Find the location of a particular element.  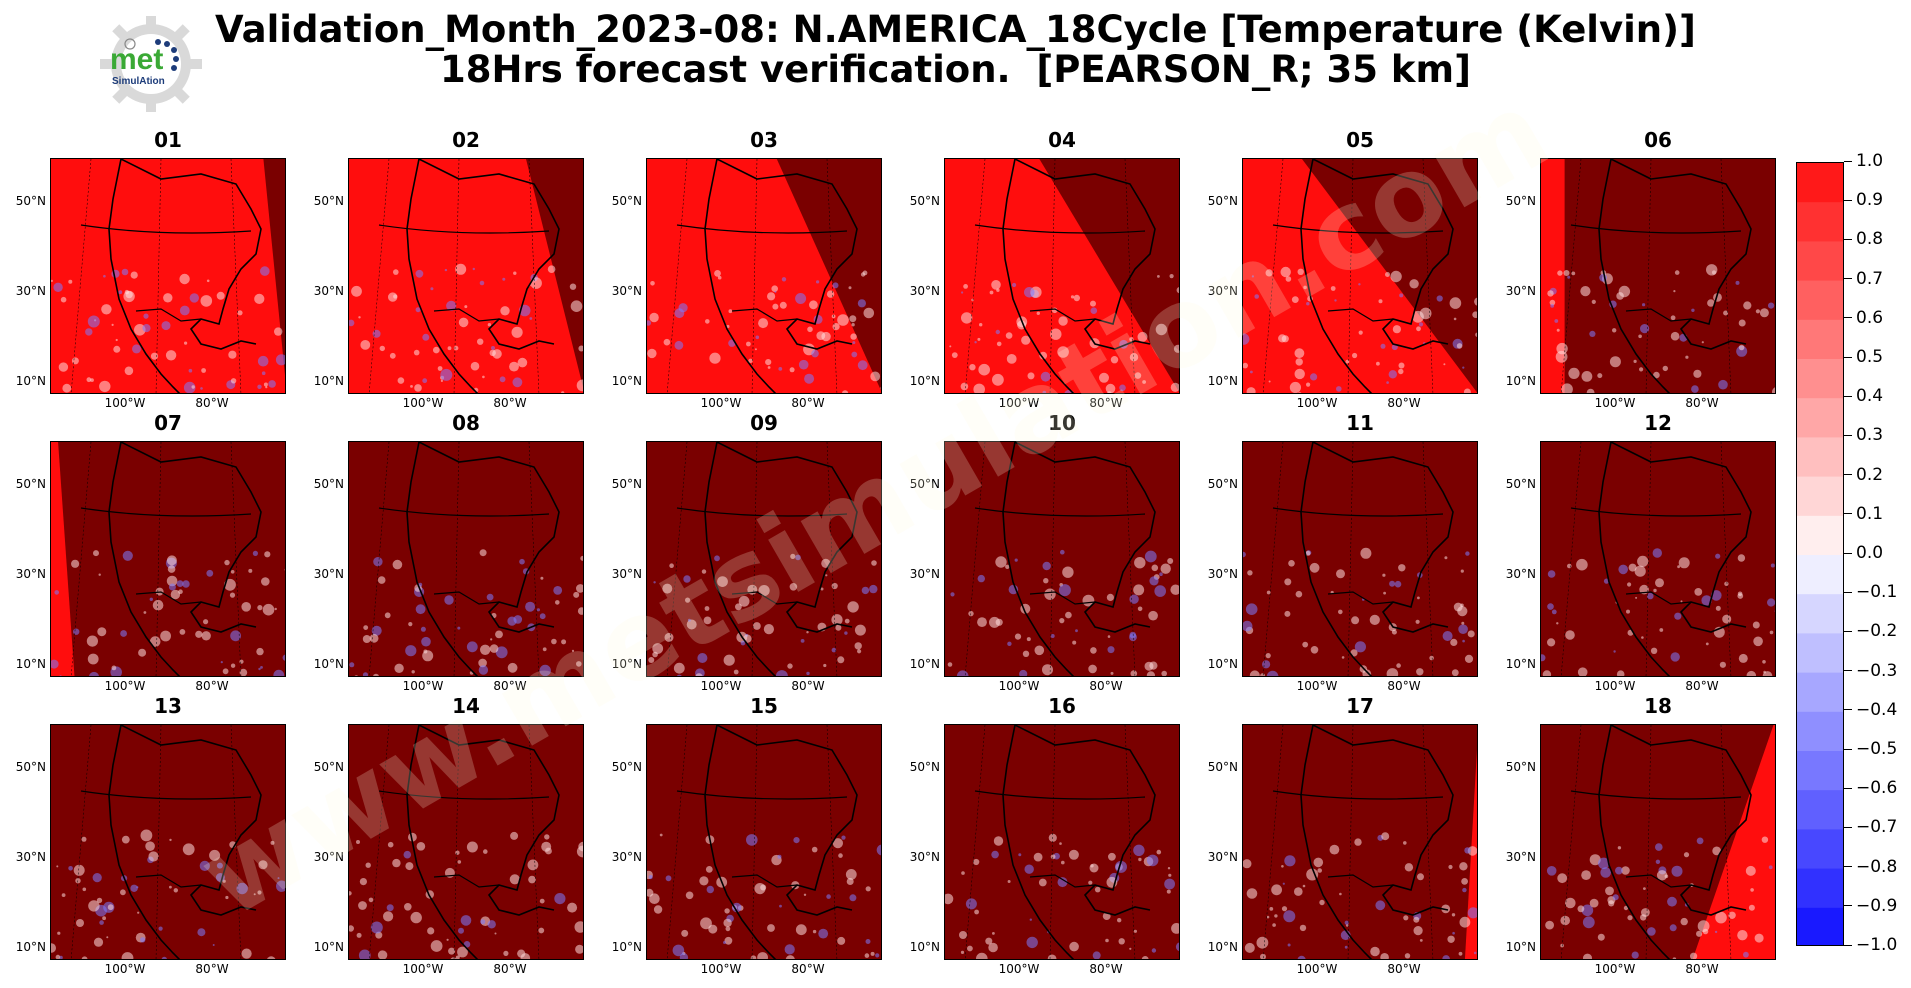

lon-label: 80°W is located at coordinates (808, 686).